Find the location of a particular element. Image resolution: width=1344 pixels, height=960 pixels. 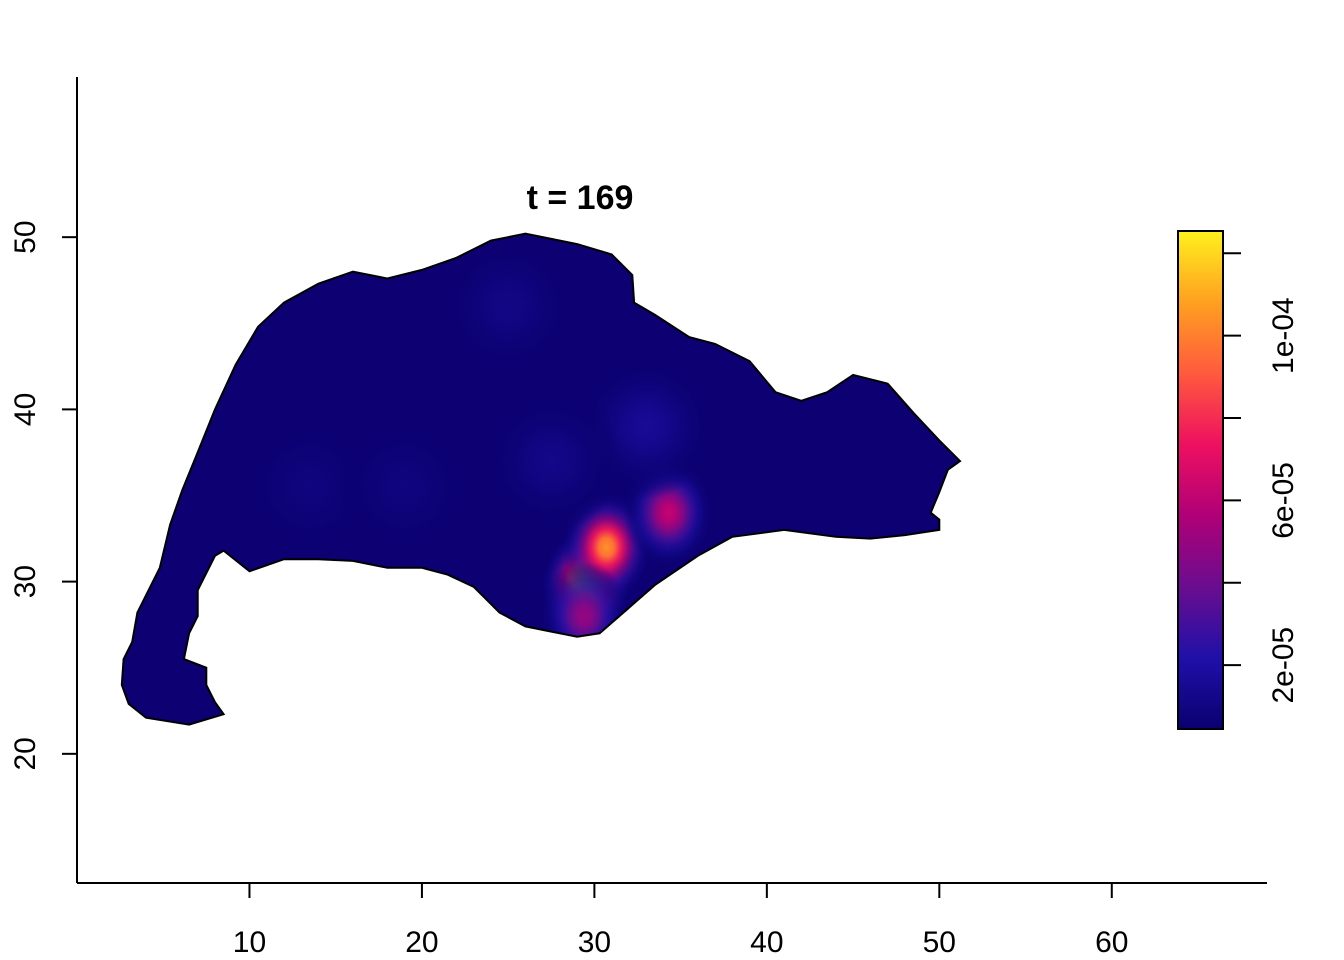

colorbar-tick-label: 6e-05 is located at coordinates (1283, 500).